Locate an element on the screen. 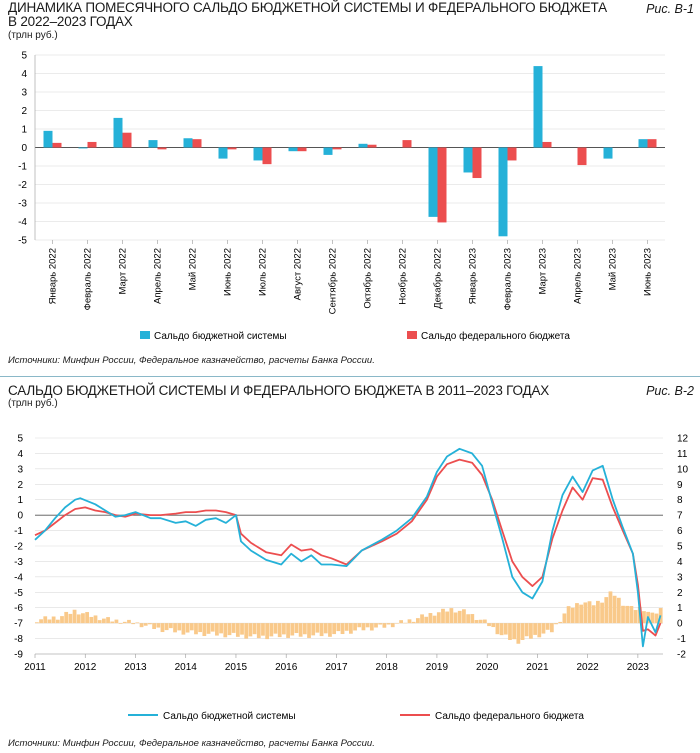 This screenshot has width=700, height=753. chart1-x-tick-label: Июнь 2022 is located at coordinates (228, 272).